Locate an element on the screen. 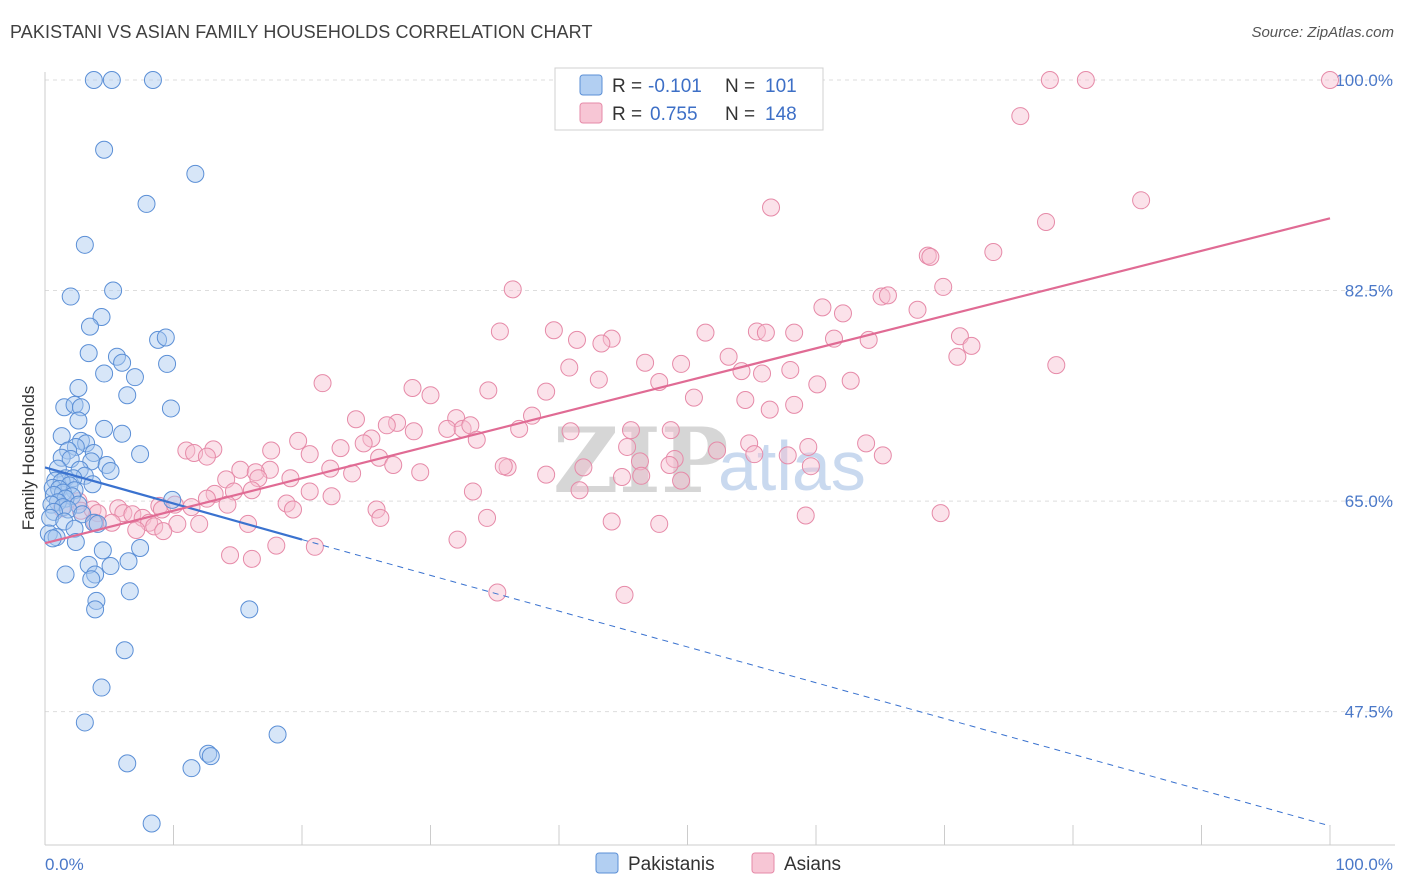 The width and height of the screenshot is (1406, 892). legend-swatch-asians is located at coordinates (591, 113).